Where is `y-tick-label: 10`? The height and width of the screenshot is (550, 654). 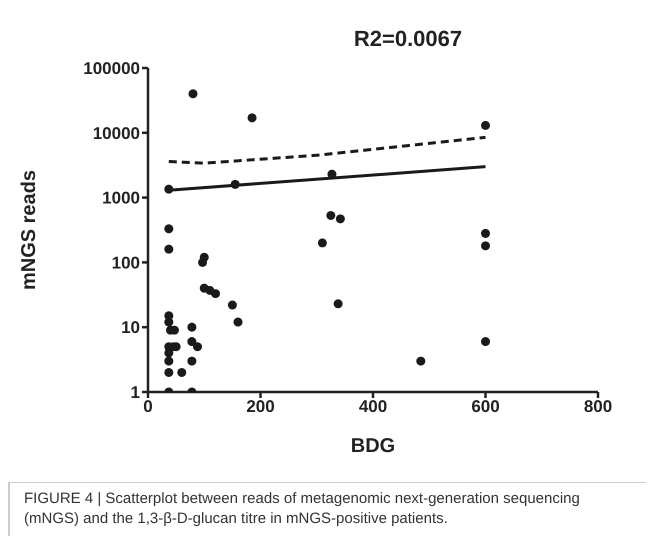
y-tick-label: 10 is located at coordinates (130, 328).